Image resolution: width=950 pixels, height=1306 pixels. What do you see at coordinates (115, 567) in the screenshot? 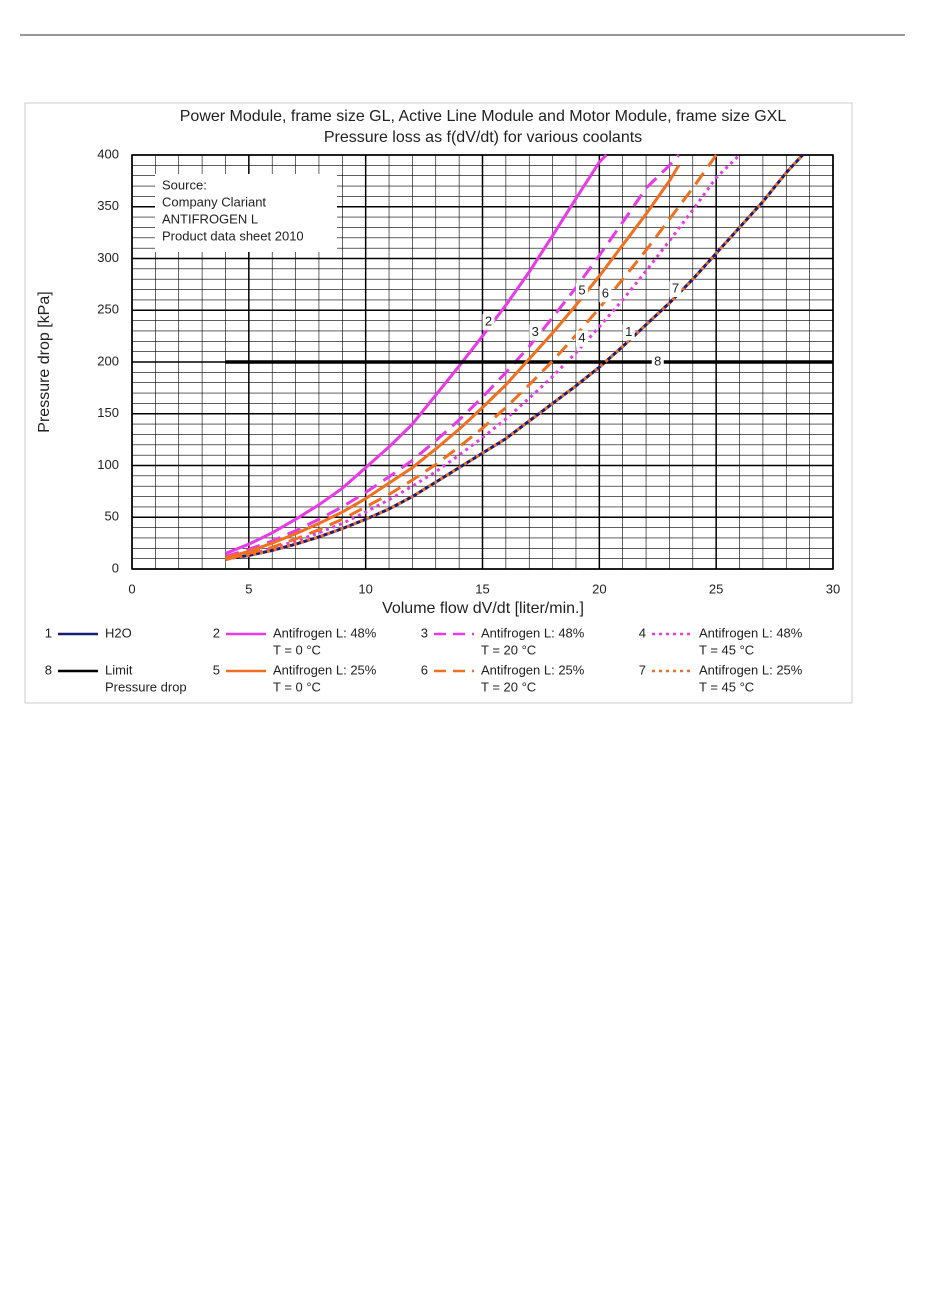
I see `y-tick-label: 0` at bounding box center [115, 567].